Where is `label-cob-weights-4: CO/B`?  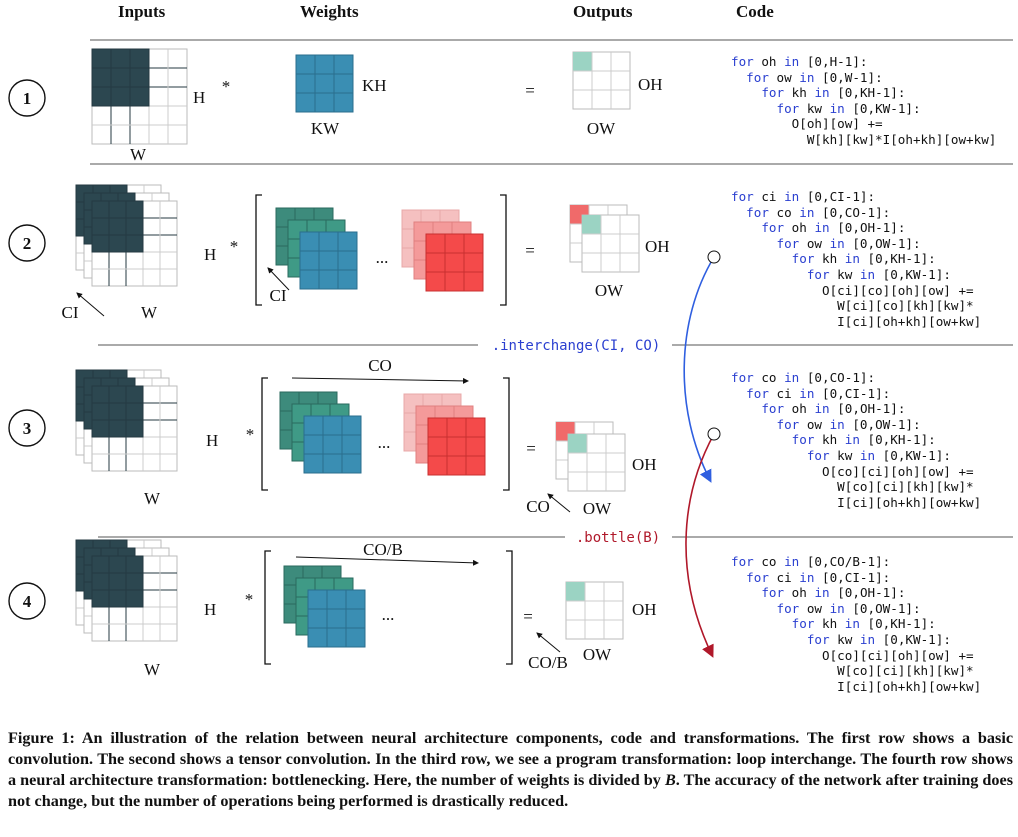
label-cob-weights-4: CO/B is located at coordinates (383, 549).